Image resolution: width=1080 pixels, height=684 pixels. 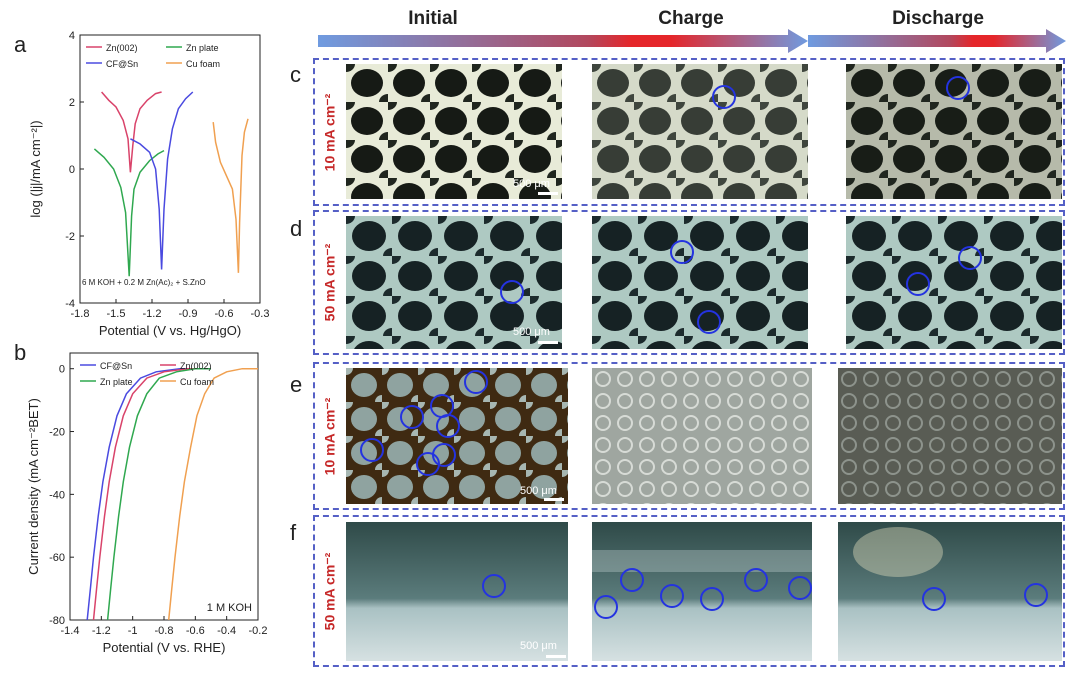 I want to click on row-label-d: 50 mA cm⁻², so click(x=329, y=282).